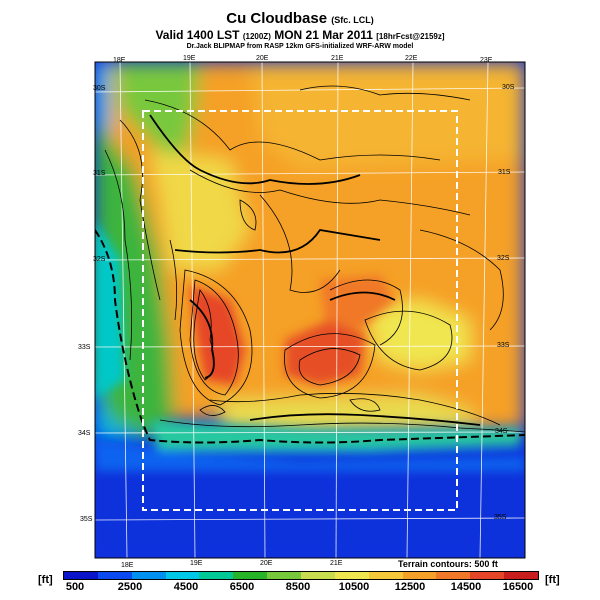  I want to click on lat-label-right: 33S, so click(503, 345).